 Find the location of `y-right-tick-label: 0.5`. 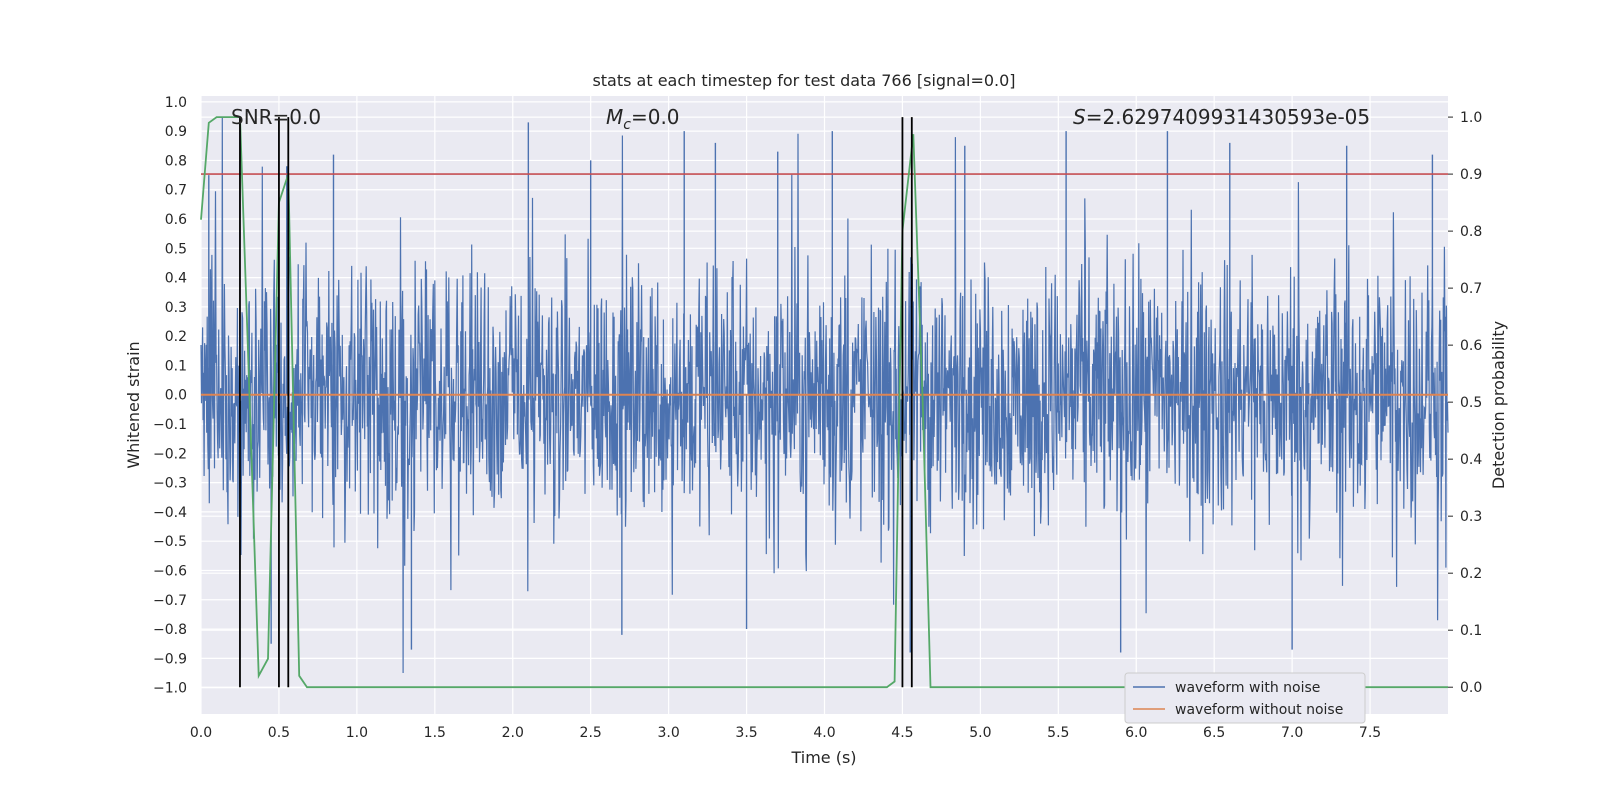

y-right-tick-label: 0.5 is located at coordinates (1471, 403).